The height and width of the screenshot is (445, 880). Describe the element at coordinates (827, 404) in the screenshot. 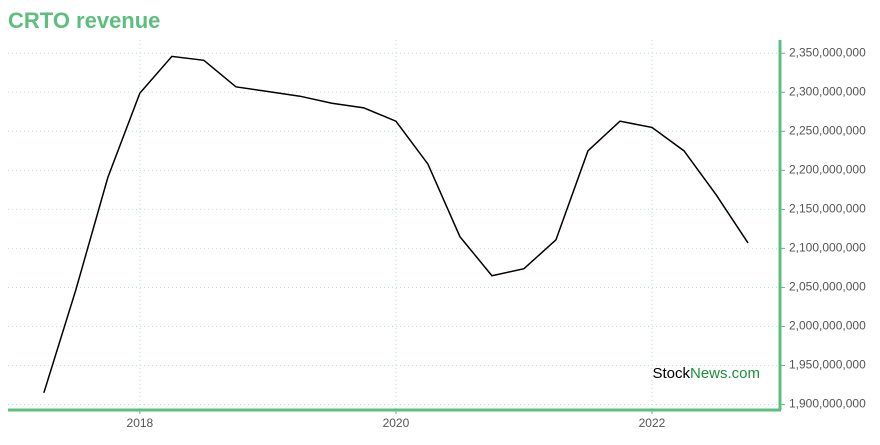

I see `y-tick-label: 1,900,000,000` at that location.